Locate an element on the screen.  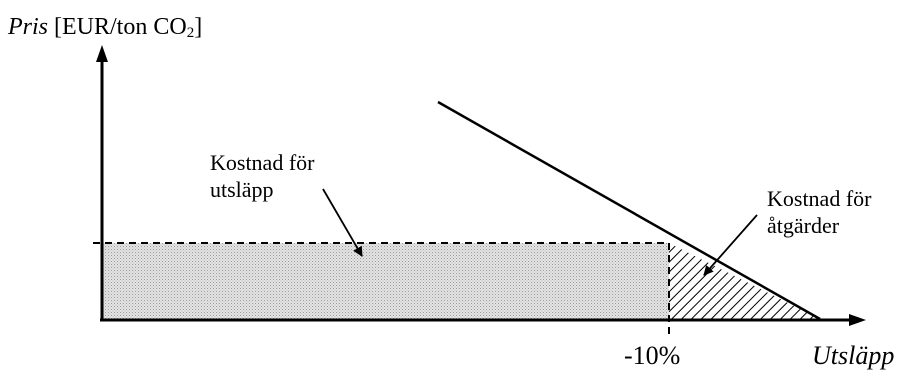
abatement-cost-area is located at coordinates (744, 281).